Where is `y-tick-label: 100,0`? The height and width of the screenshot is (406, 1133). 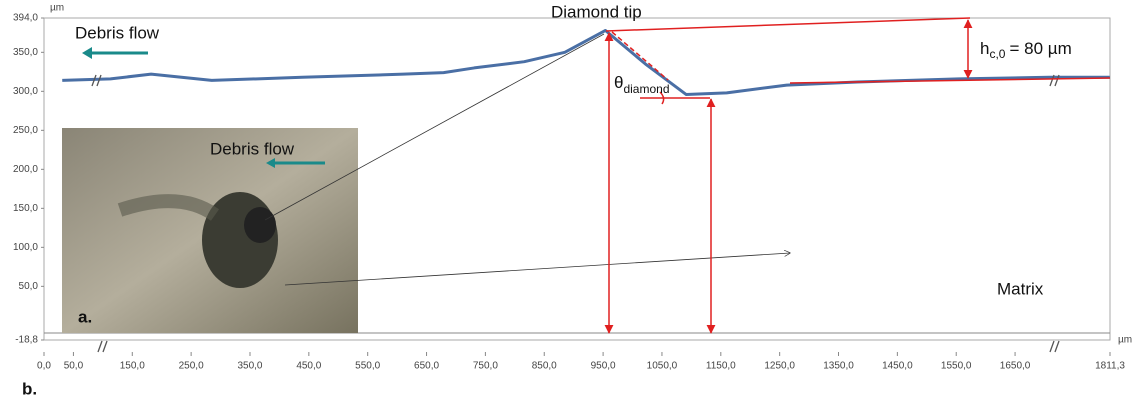 y-tick-label: 100,0 is located at coordinates (25, 247).